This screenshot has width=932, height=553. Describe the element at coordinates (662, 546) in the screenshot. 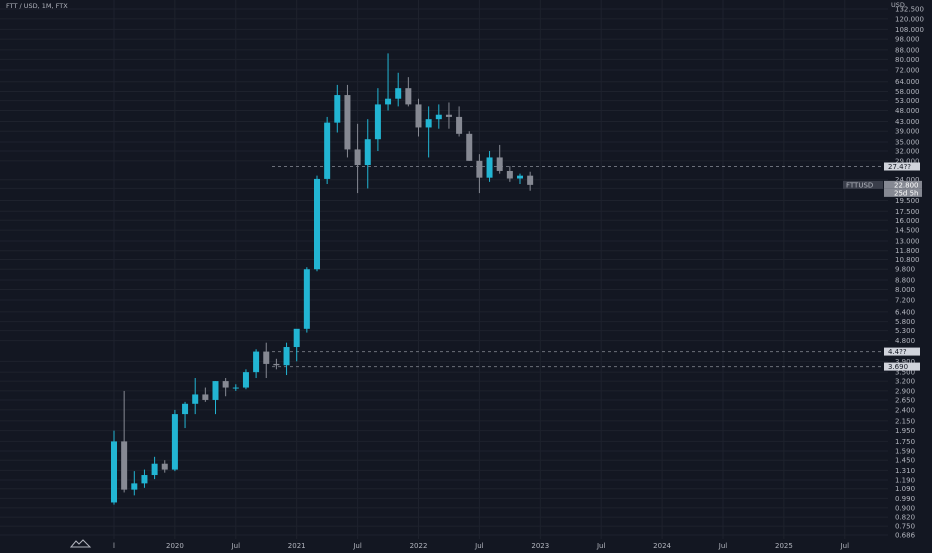

I see `x-tick-label: 2024` at that location.